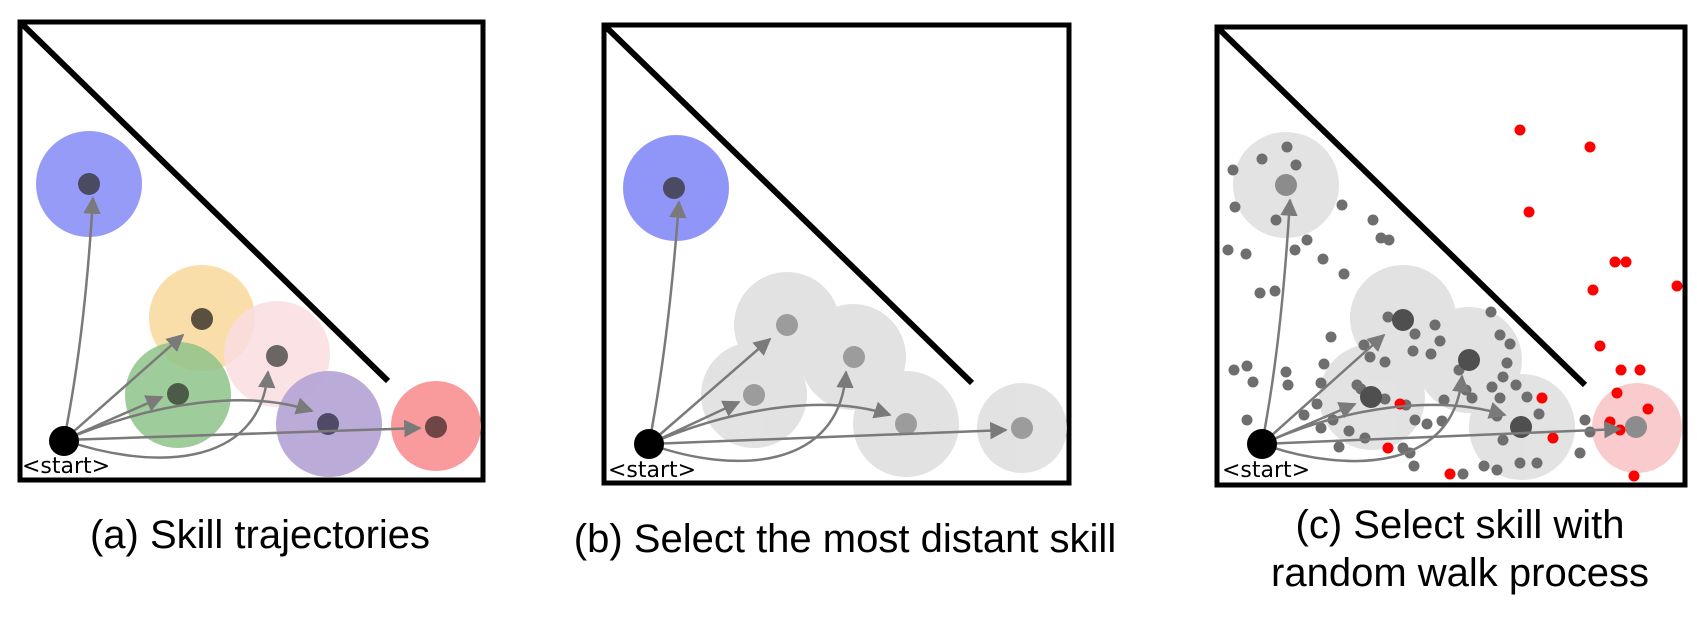 The width and height of the screenshot is (1697, 631). I want to click on panel-c-wall, so click(1402, 207).